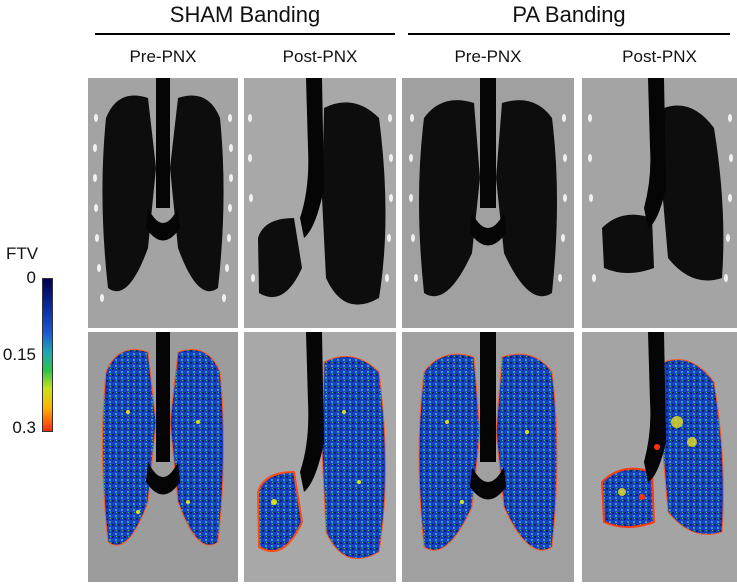 Image resolution: width=737 pixels, height=587 pixels. I want to click on ftv-sham-post, so click(320, 457).